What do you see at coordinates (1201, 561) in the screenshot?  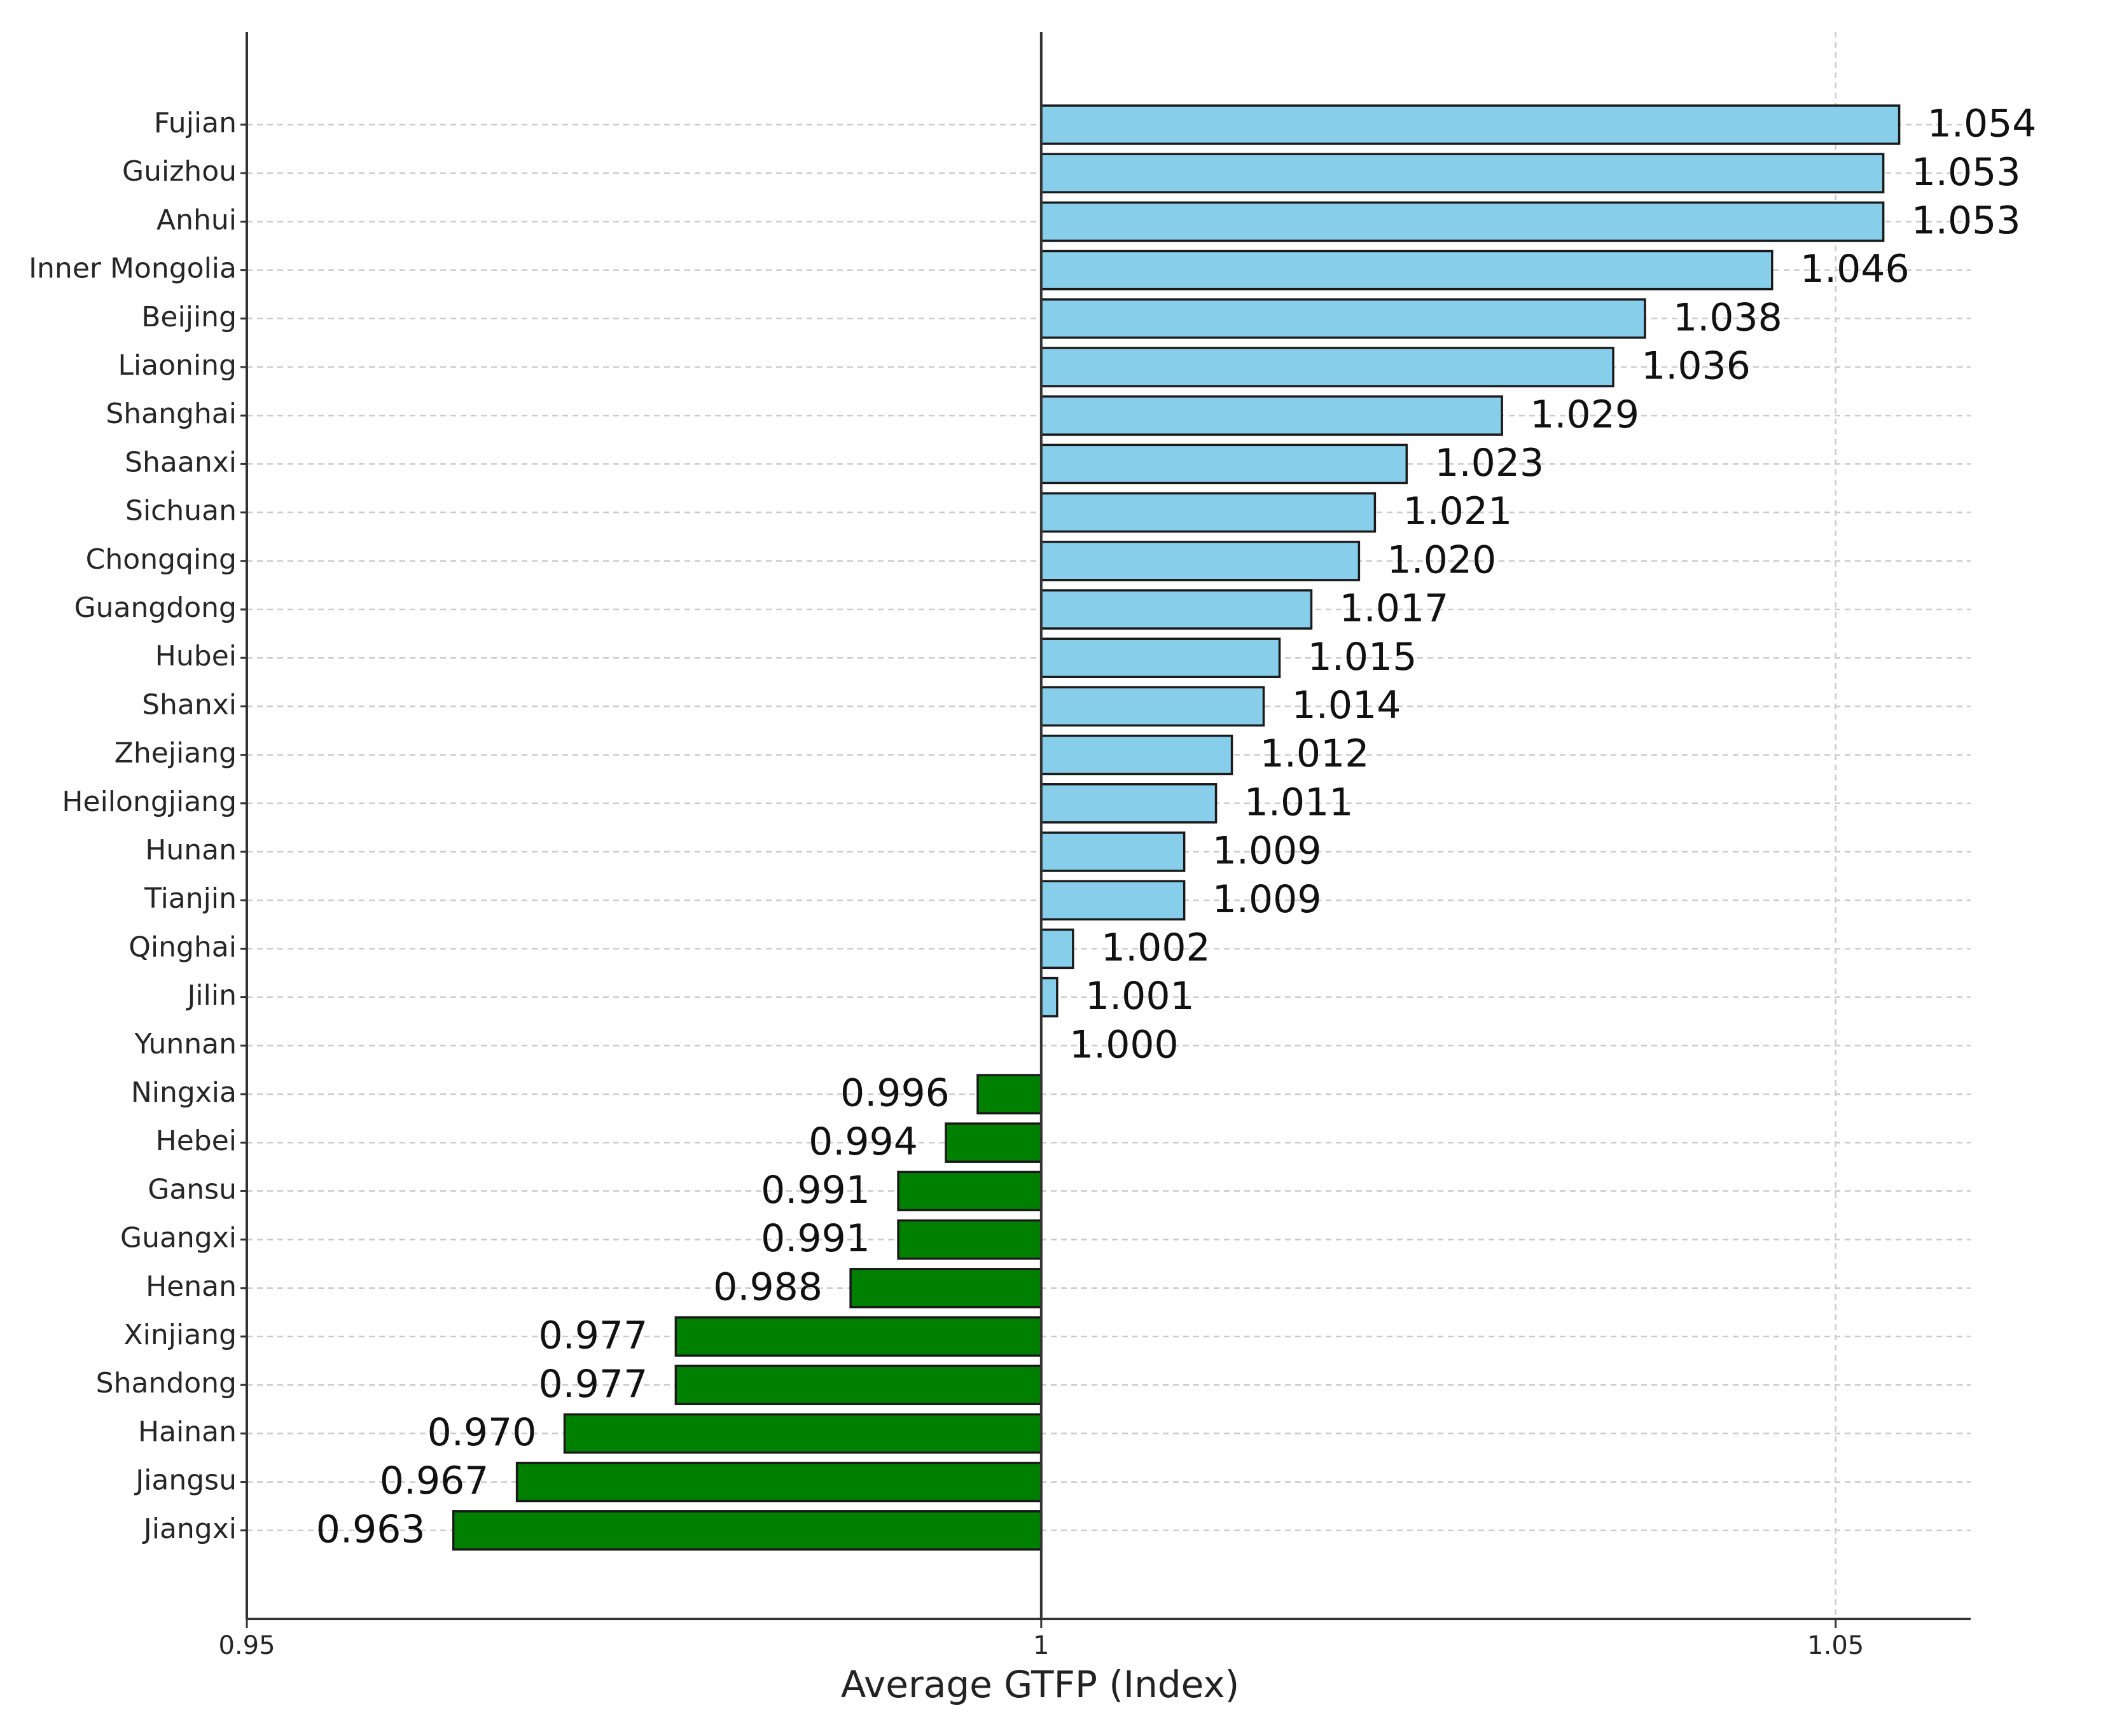 I see `bar-chongqing` at bounding box center [1201, 561].